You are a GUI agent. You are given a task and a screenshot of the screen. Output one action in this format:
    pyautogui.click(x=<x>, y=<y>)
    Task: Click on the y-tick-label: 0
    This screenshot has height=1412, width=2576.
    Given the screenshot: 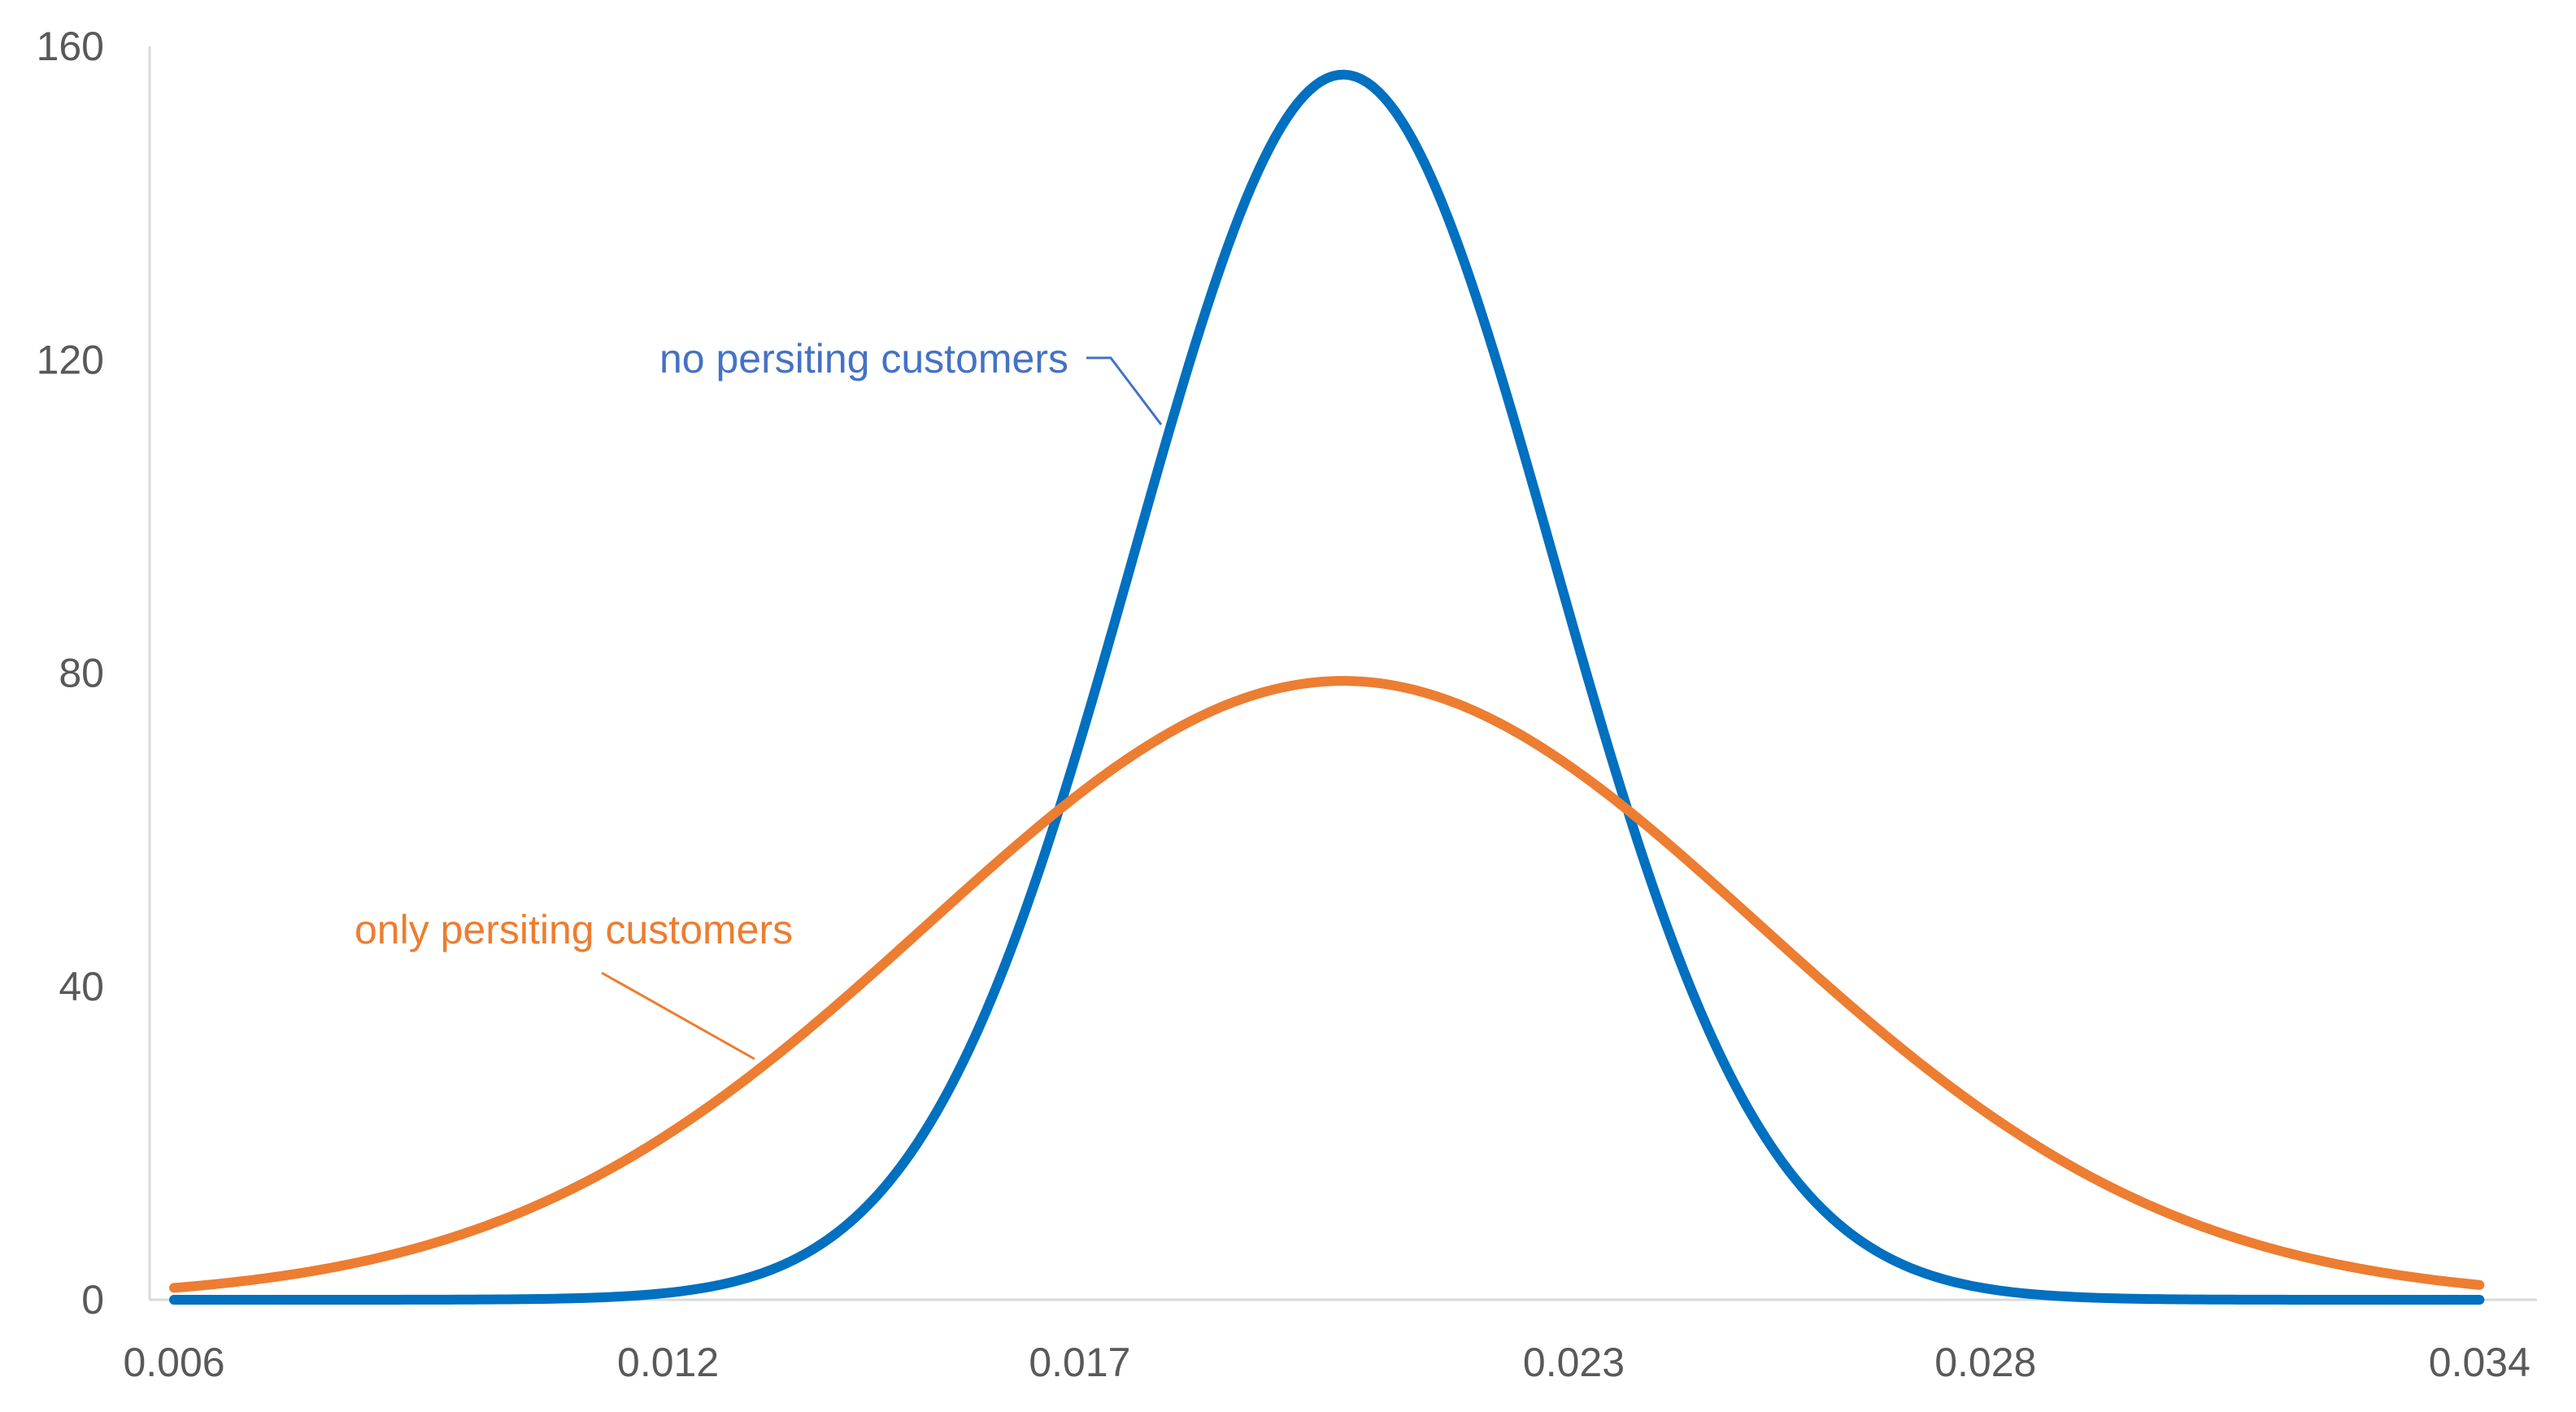 What is the action you would take?
    pyautogui.click(x=92, y=1300)
    